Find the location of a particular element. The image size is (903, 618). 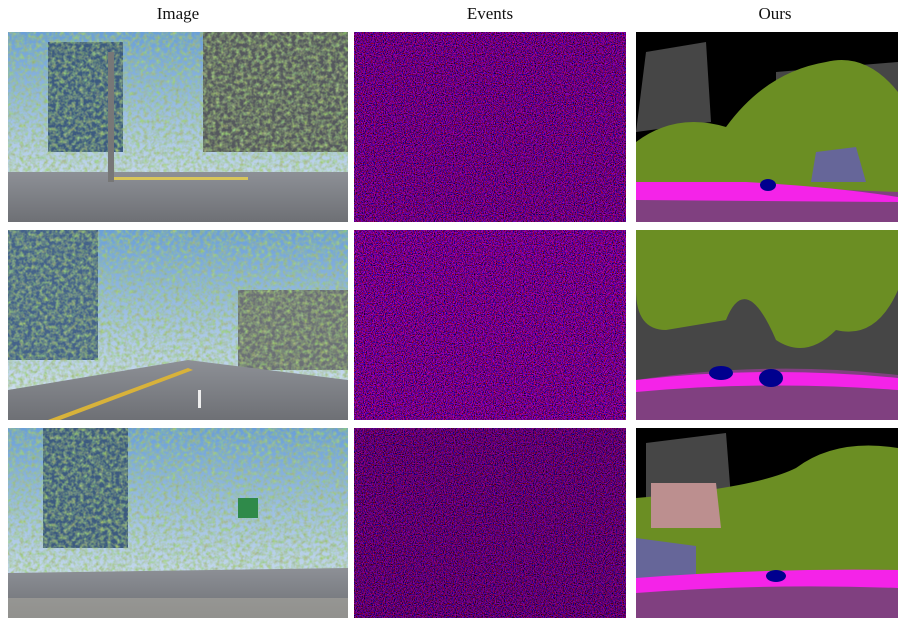

column-header: Events is located at coordinates (490, 13).